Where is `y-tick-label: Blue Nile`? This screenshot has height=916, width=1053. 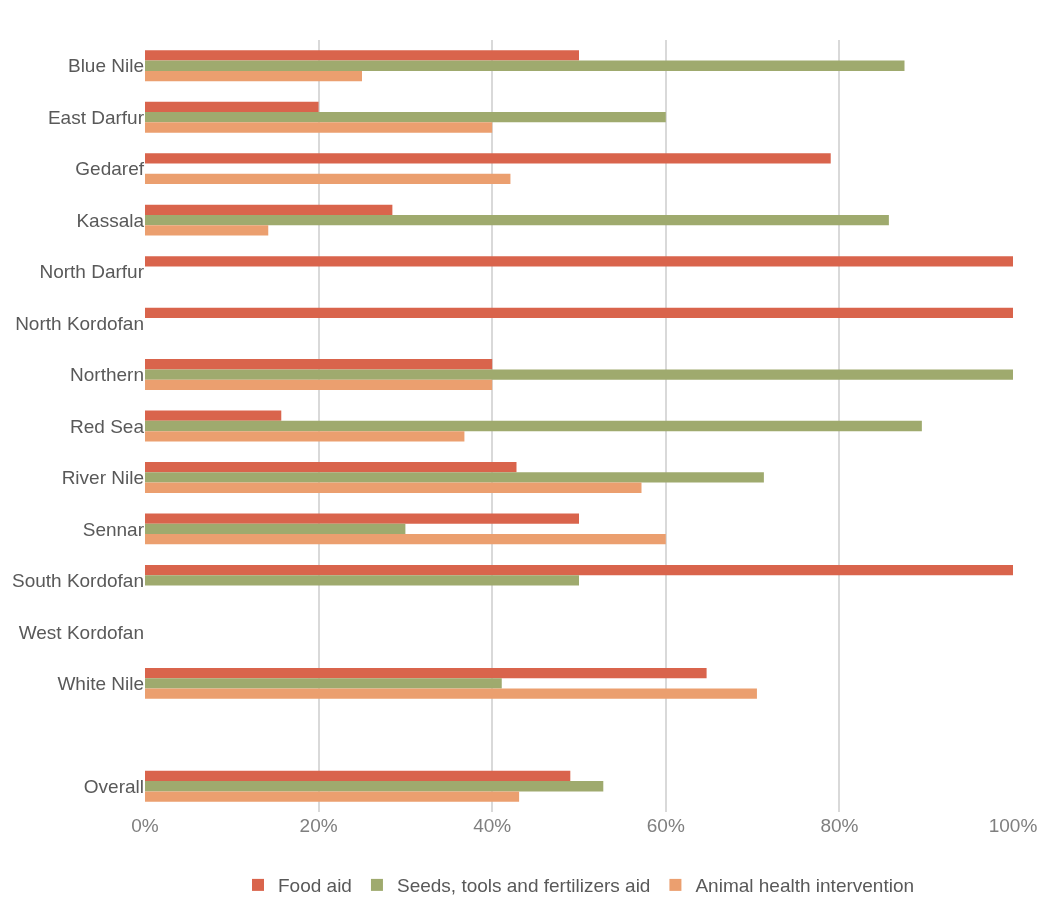
y-tick-label: Blue Nile is located at coordinates (105, 66).